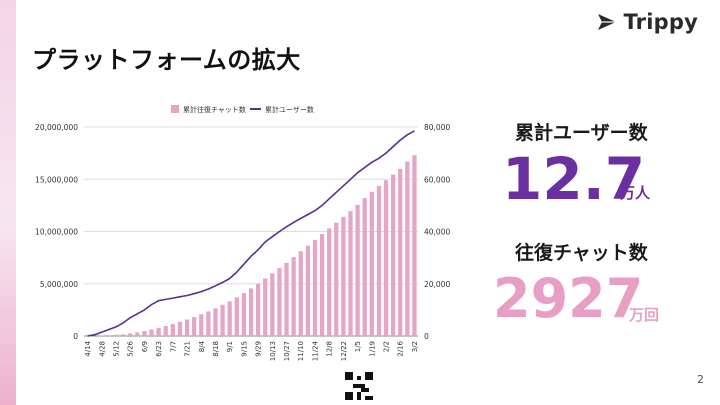 This screenshot has width=720, height=405. I want to click on x-tick-label: 2/2, so click(387, 346).